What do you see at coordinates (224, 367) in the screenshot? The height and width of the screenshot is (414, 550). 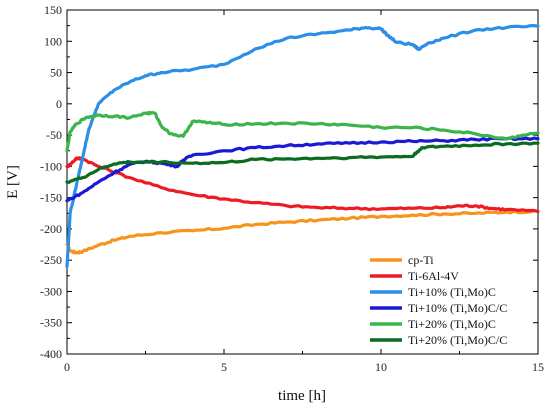 I see `x-tick-label: 5` at bounding box center [224, 367].